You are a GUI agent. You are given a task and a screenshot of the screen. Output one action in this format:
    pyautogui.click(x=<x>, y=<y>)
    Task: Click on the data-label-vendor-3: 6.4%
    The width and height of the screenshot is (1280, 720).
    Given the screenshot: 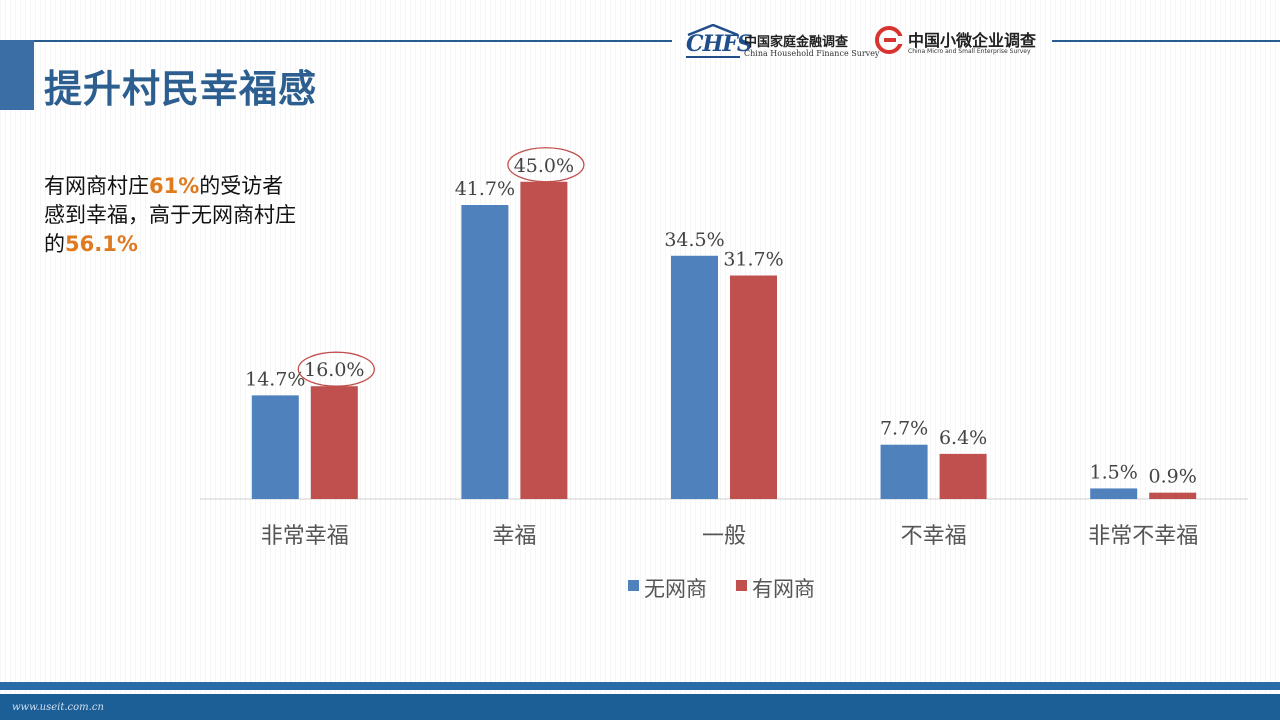 What is the action you would take?
    pyautogui.click(x=963, y=438)
    